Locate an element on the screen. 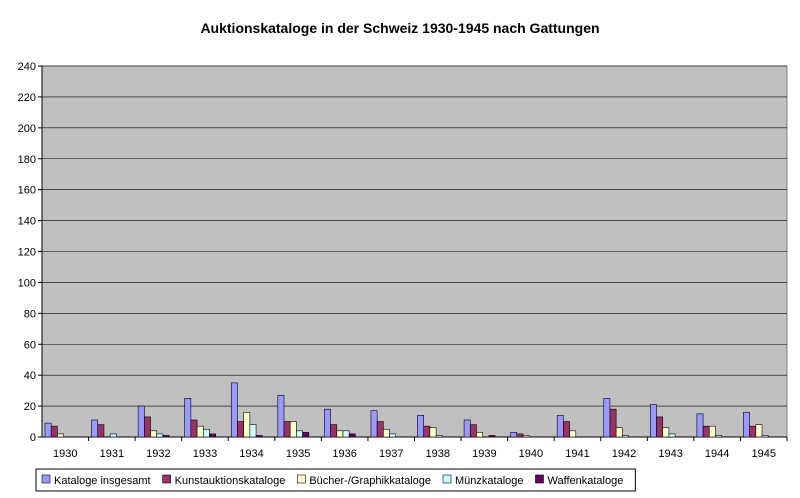  x-tick-label: 1943 is located at coordinates (670, 454).